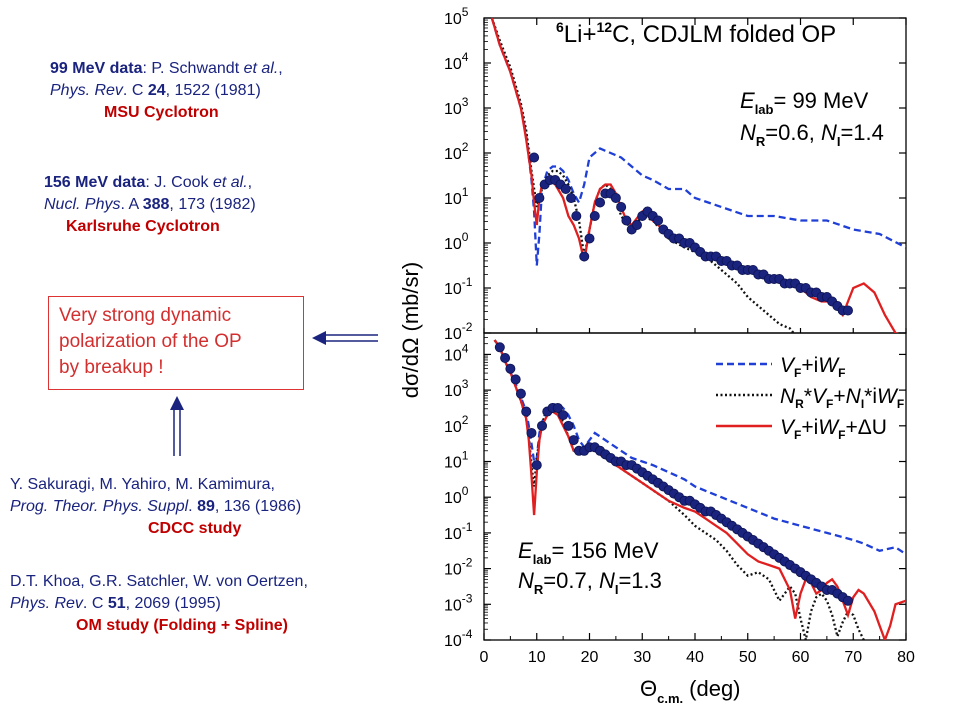 This screenshot has height=720, width=960. What do you see at coordinates (116, 603) in the screenshot?
I see `ref-om-volume: 51` at bounding box center [116, 603].